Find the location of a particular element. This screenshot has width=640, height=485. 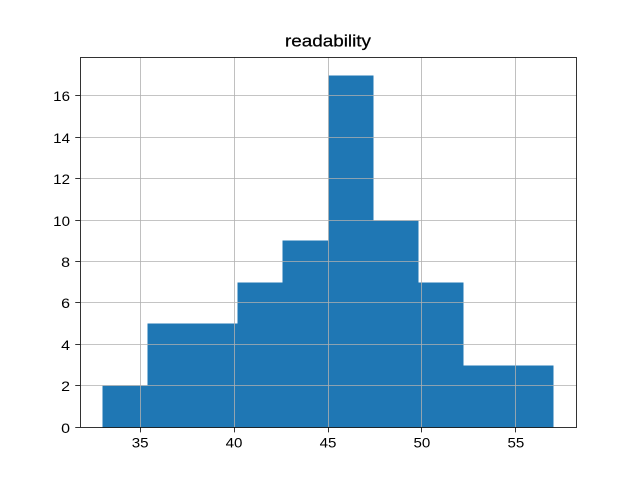

svg-text: 4 is located at coordinates (65, 345).